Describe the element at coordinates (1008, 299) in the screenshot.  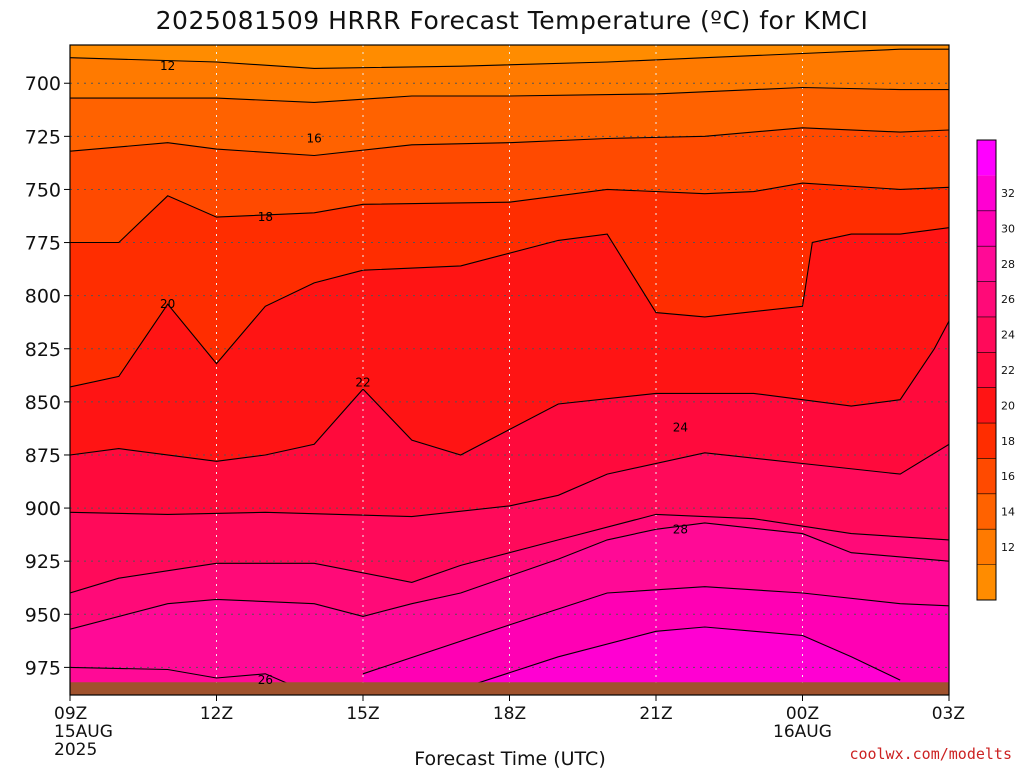
I see `colorbar-tick-label: 26` at that location.